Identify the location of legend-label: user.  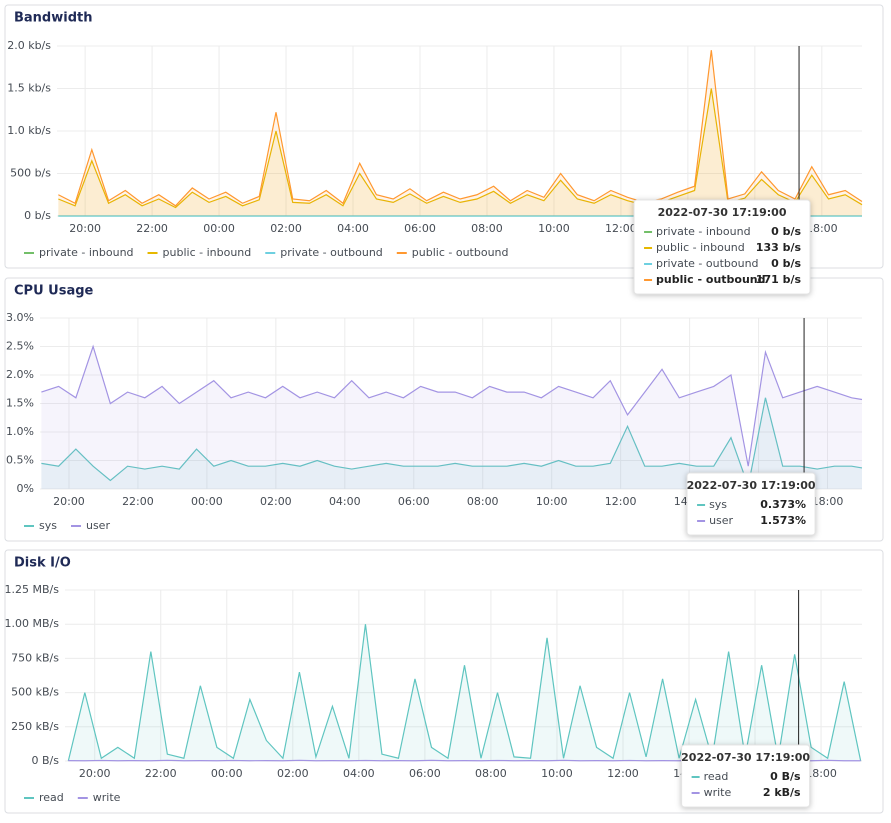
(98, 525).